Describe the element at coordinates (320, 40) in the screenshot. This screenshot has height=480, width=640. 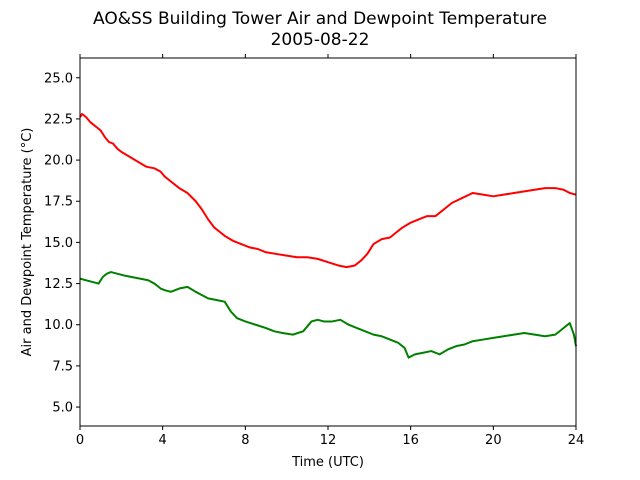
I see `chart-subtitle: 2005-08-22` at that location.